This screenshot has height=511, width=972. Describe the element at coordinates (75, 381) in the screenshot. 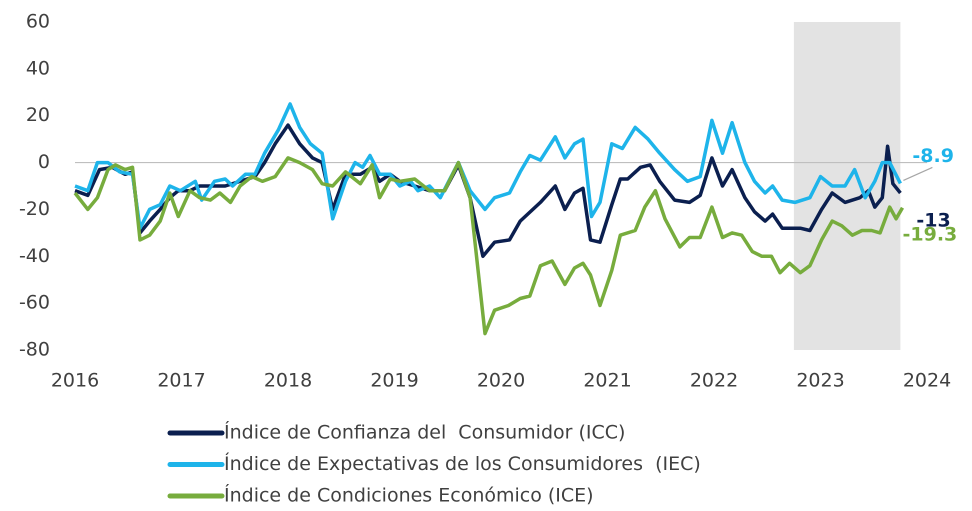

I see `x-tick-label: 2016` at that location.